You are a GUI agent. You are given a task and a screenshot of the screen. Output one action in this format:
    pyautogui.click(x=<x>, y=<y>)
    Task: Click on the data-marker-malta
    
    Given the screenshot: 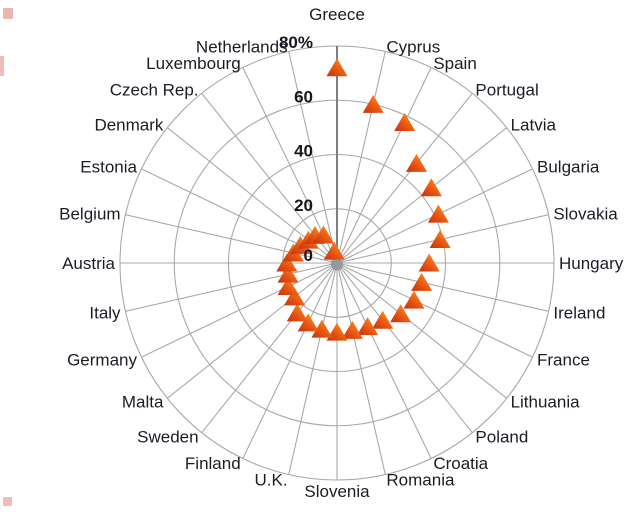 What is the action you would take?
    pyautogui.click(x=295, y=296)
    